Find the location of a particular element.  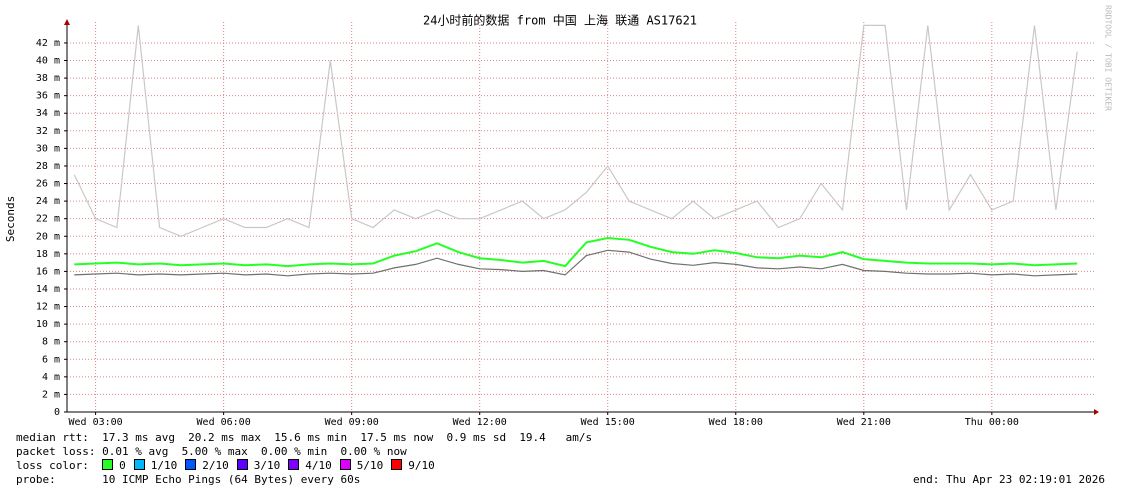

x-tick-label: Wed 15:00 is located at coordinates (608, 422).